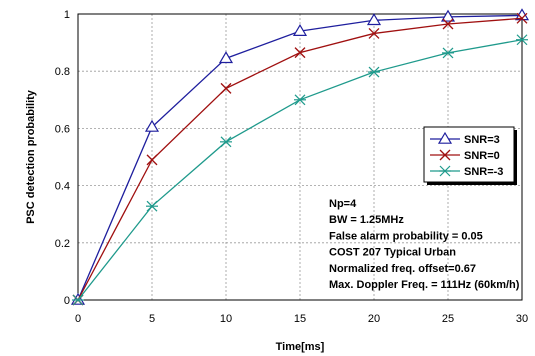 This screenshot has width=535, height=356. I want to click on legend-swatch-marker-0-shape, so click(445, 137).